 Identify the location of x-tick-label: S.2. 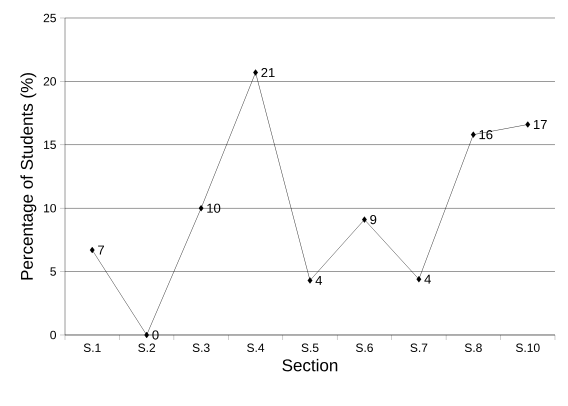
(147, 348).